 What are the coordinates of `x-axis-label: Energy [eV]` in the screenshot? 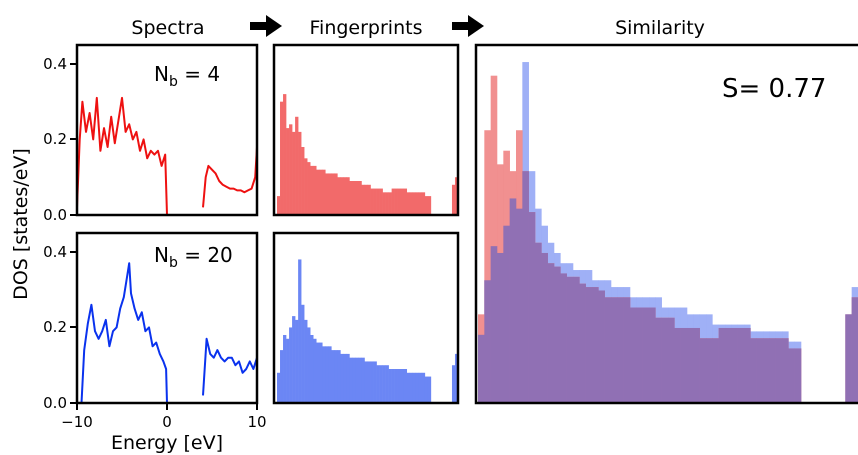 It's located at (167, 443).